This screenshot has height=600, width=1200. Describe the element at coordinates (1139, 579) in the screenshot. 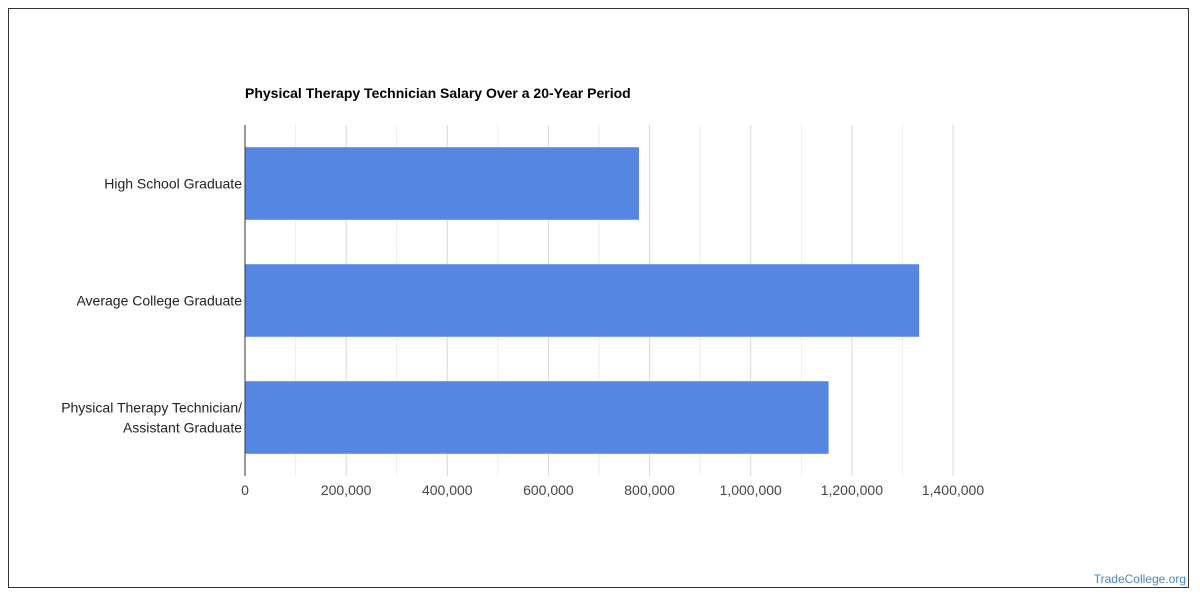

I see `source-link: TradeCollege.org` at that location.